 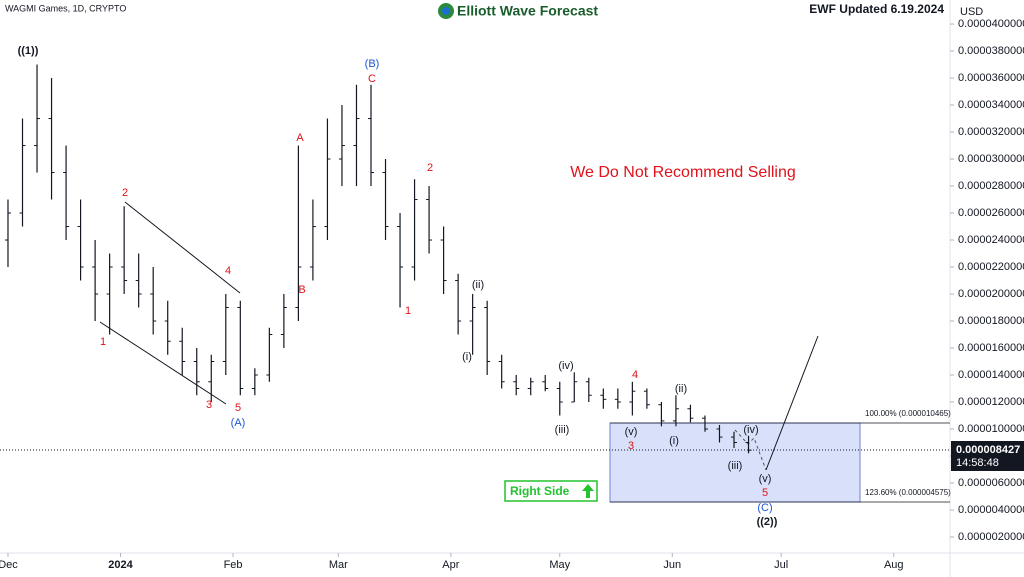 What do you see at coordinates (300, 138) in the screenshot?
I see `wave-label: A` at bounding box center [300, 138].